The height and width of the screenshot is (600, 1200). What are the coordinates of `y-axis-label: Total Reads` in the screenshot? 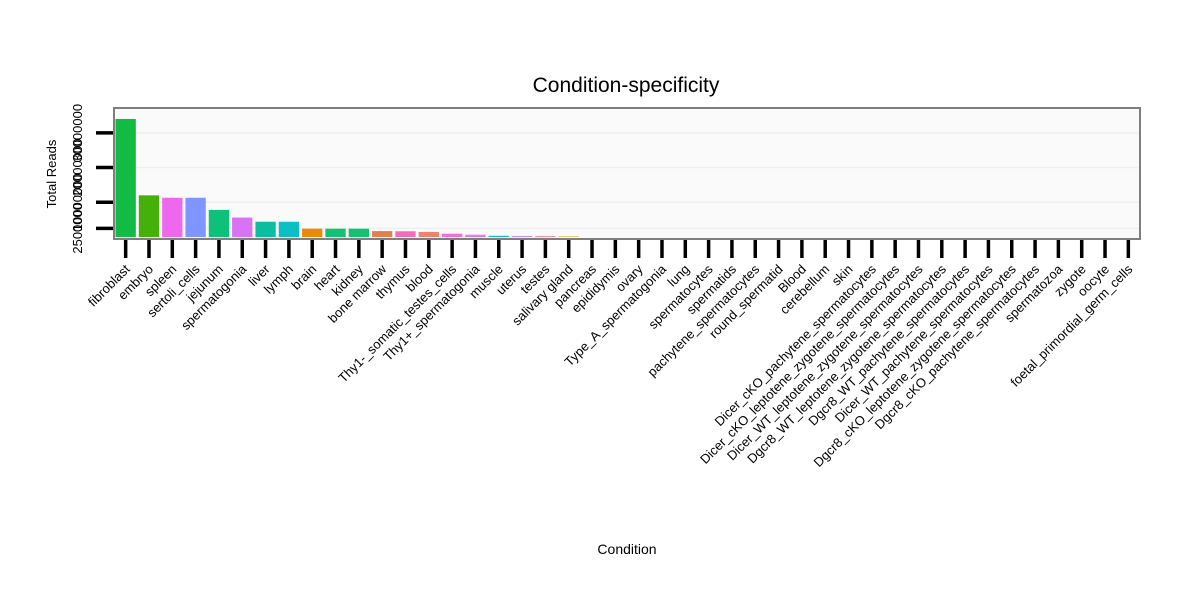 It's located at (51, 173).